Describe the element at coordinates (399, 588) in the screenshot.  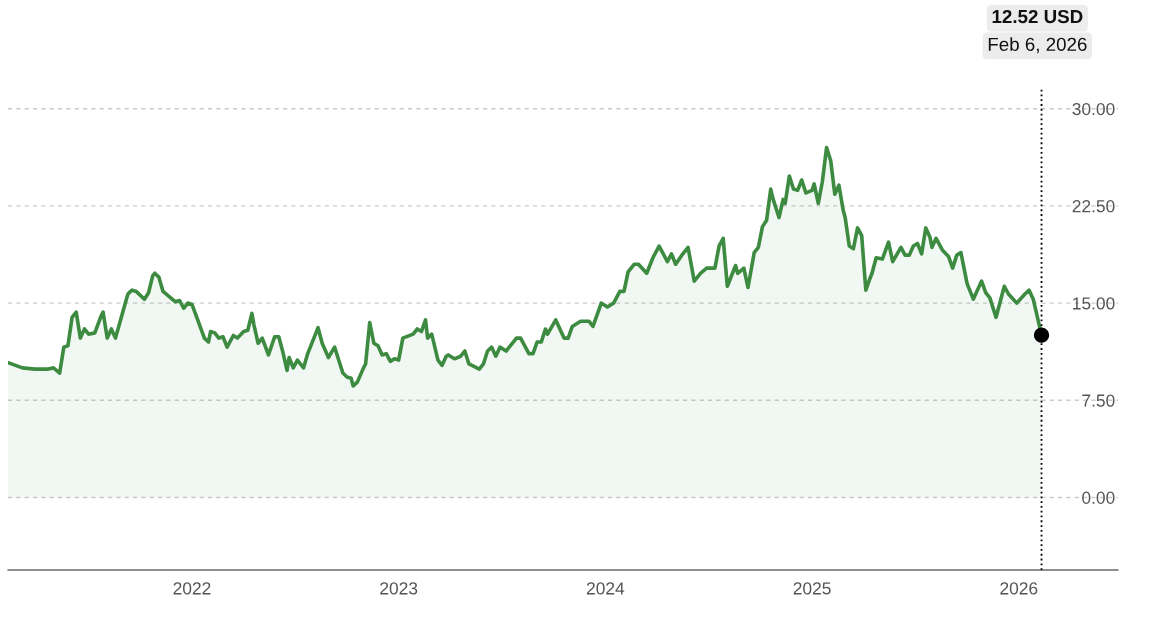
I see `x-tick-label: 2023` at that location.